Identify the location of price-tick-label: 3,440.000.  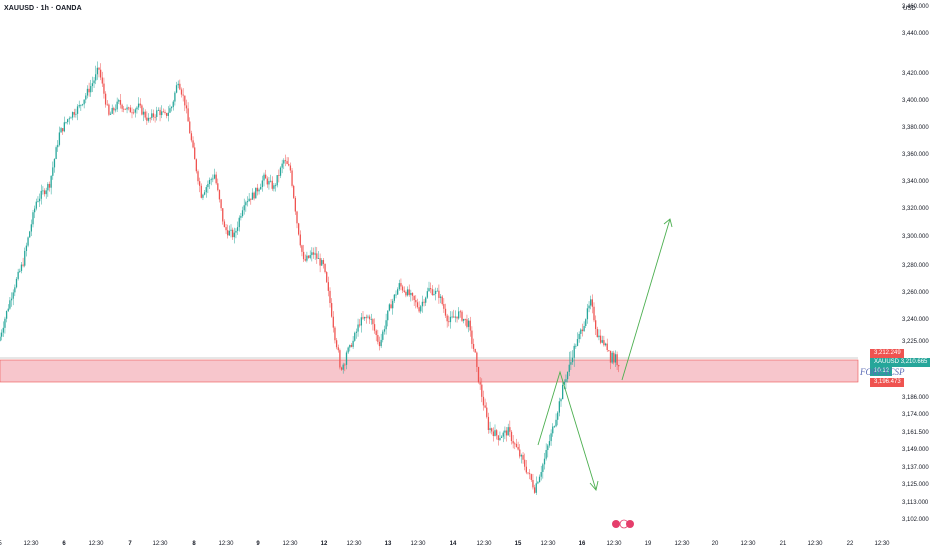
(915, 34).